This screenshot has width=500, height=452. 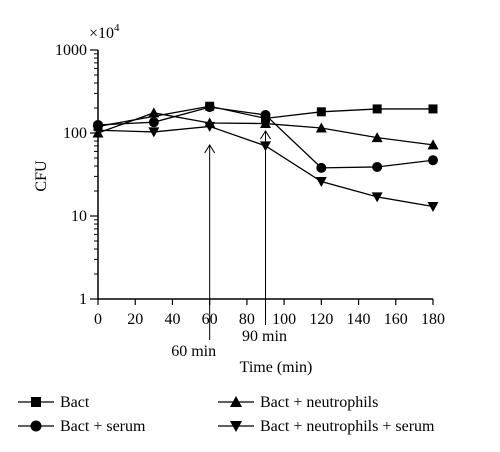 What do you see at coordinates (103, 426) in the screenshot?
I see `legend-label: Bact + serum` at bounding box center [103, 426].